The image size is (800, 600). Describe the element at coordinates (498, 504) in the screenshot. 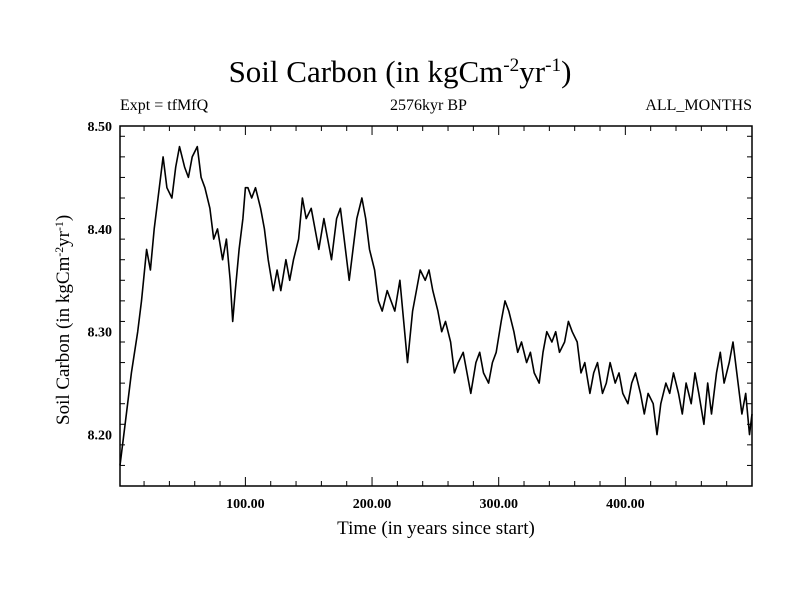

I see `x-tick-label: 300.00` at that location.